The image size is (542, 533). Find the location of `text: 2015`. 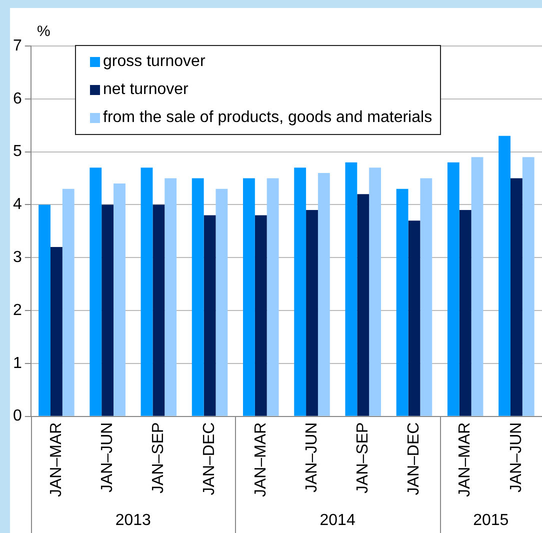

text: 2015 is located at coordinates (491, 520).